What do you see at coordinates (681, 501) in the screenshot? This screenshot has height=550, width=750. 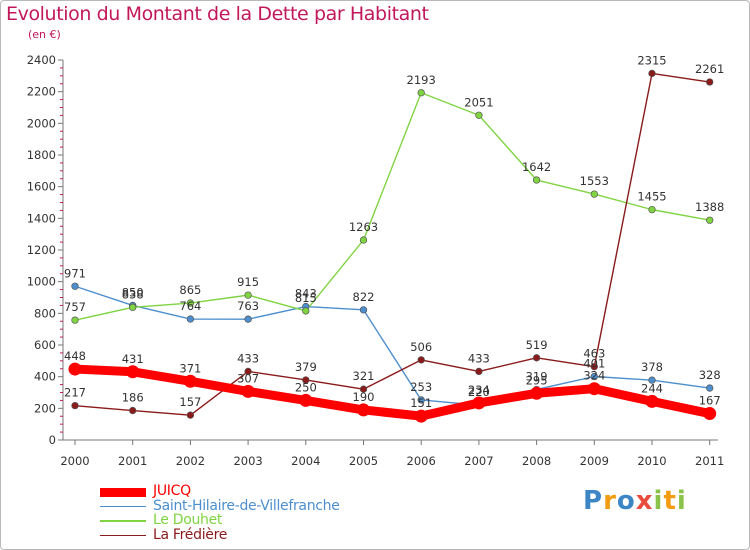 I see `logo-letter: i` at bounding box center [681, 501].